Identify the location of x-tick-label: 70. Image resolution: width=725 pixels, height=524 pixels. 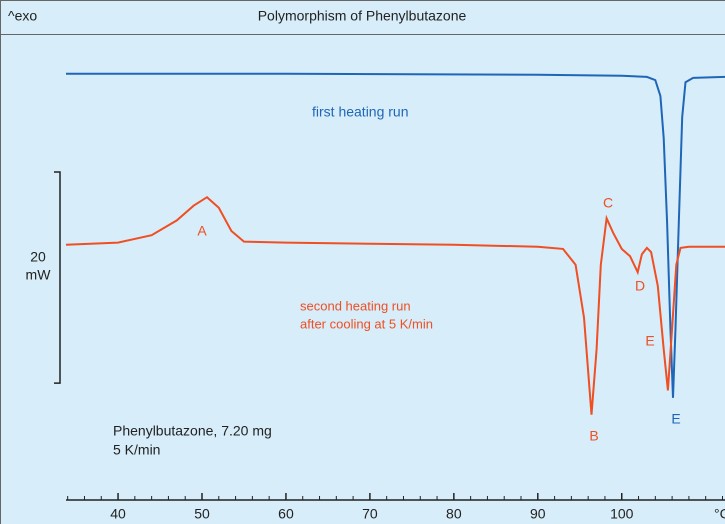
(370, 514).